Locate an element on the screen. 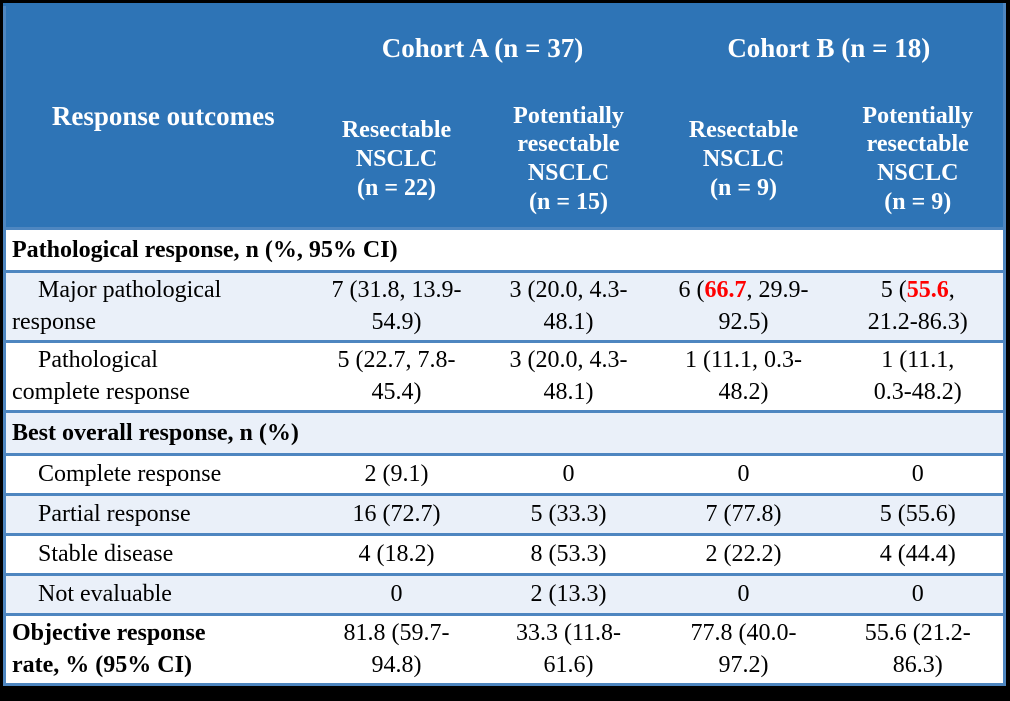 This screenshot has height=701, width=1010. data-cell: 81.8 (59.7- 94.8) is located at coordinates (396, 649).